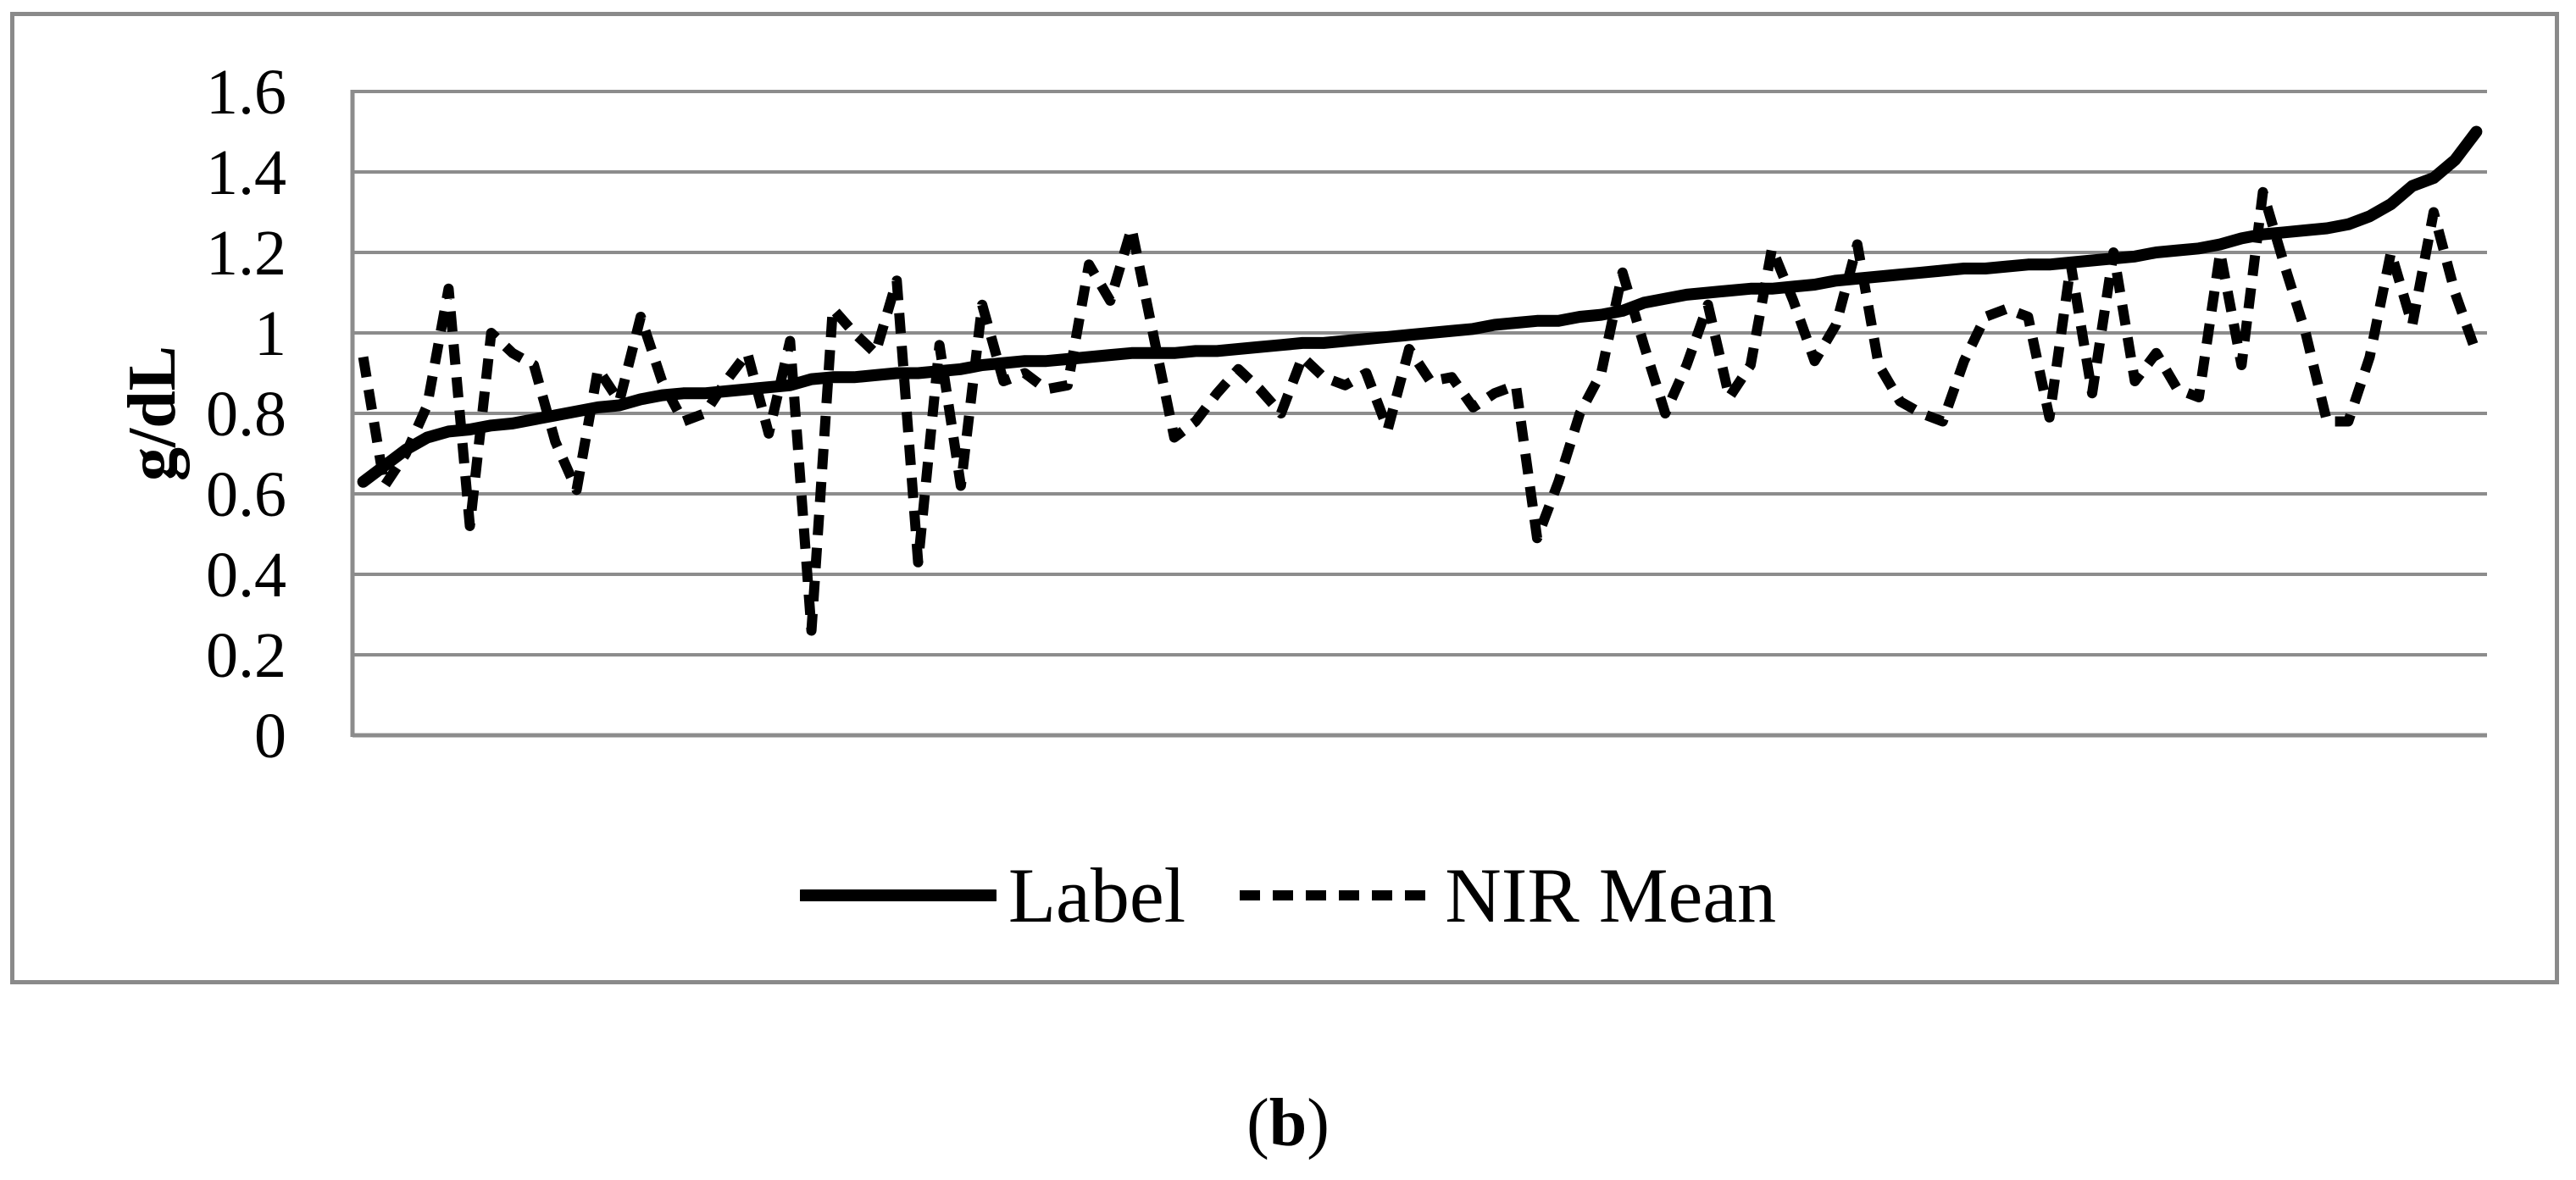 The image size is (2576, 1180). What do you see at coordinates (246, 494) in the screenshot?
I see `y-tick-label: 0.6` at bounding box center [246, 494].